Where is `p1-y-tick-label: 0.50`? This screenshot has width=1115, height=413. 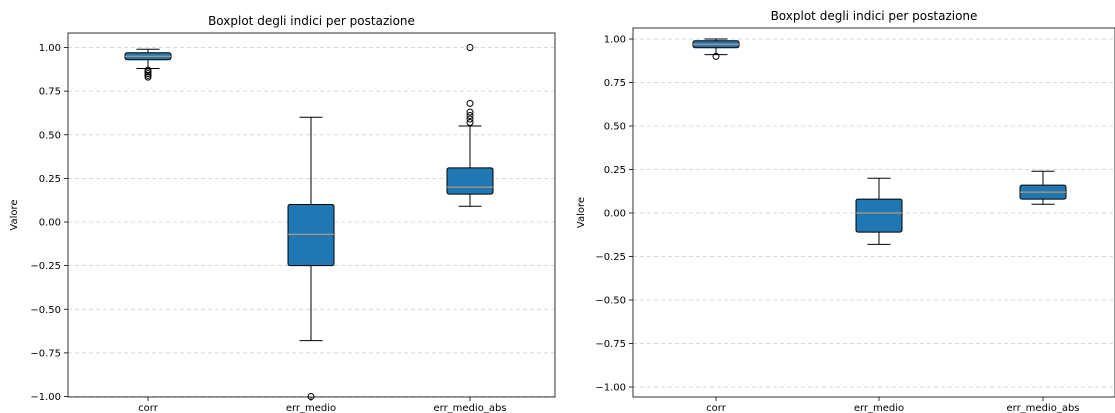
p1-y-tick-label: 0.50 is located at coordinates (50, 135).